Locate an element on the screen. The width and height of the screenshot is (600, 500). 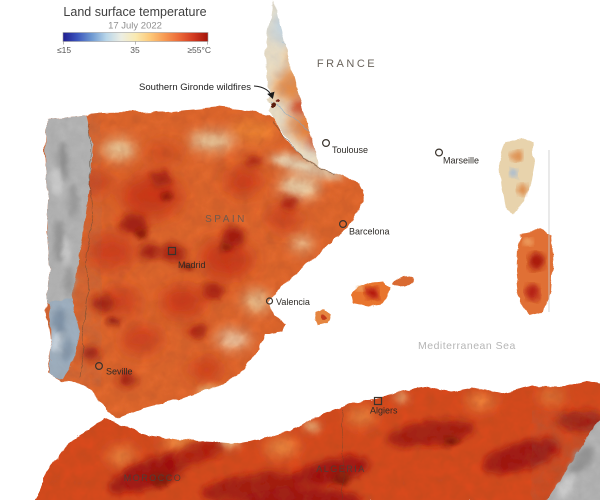
legend-tick-mid: 35 is located at coordinates (135, 50).